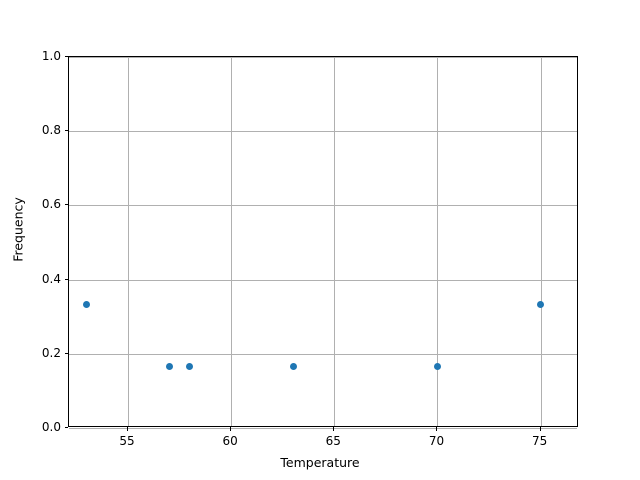  What do you see at coordinates (66, 353) in the screenshot?
I see `y-tick-mark-0.2` at bounding box center [66, 353].